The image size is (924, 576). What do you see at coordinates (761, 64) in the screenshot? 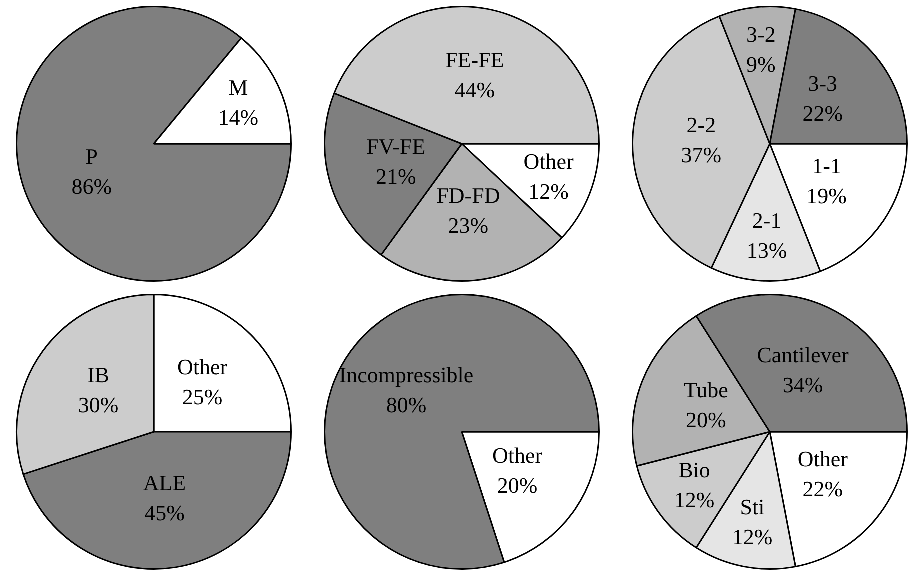
I see `data-label: 9%` at bounding box center [761, 64].